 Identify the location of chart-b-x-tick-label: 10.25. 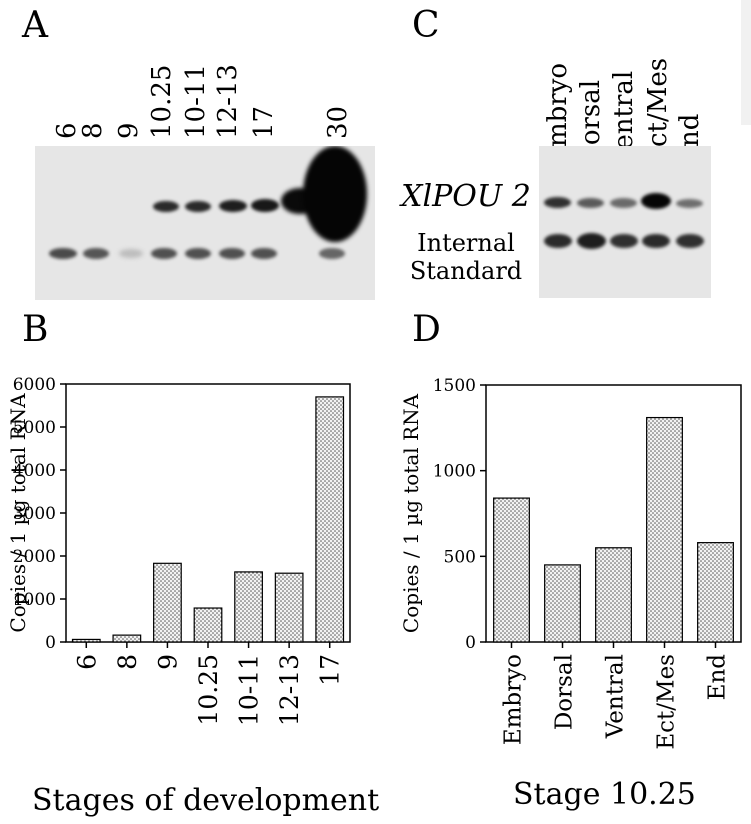
(208, 690).